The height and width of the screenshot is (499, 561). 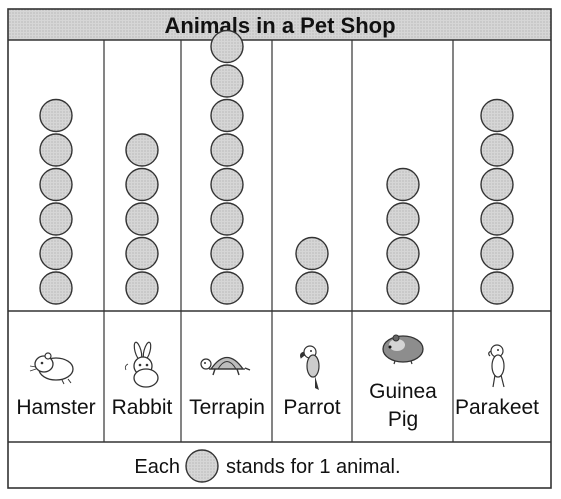 I want to click on category-label-rabbit: Rabbit, so click(x=142, y=407).